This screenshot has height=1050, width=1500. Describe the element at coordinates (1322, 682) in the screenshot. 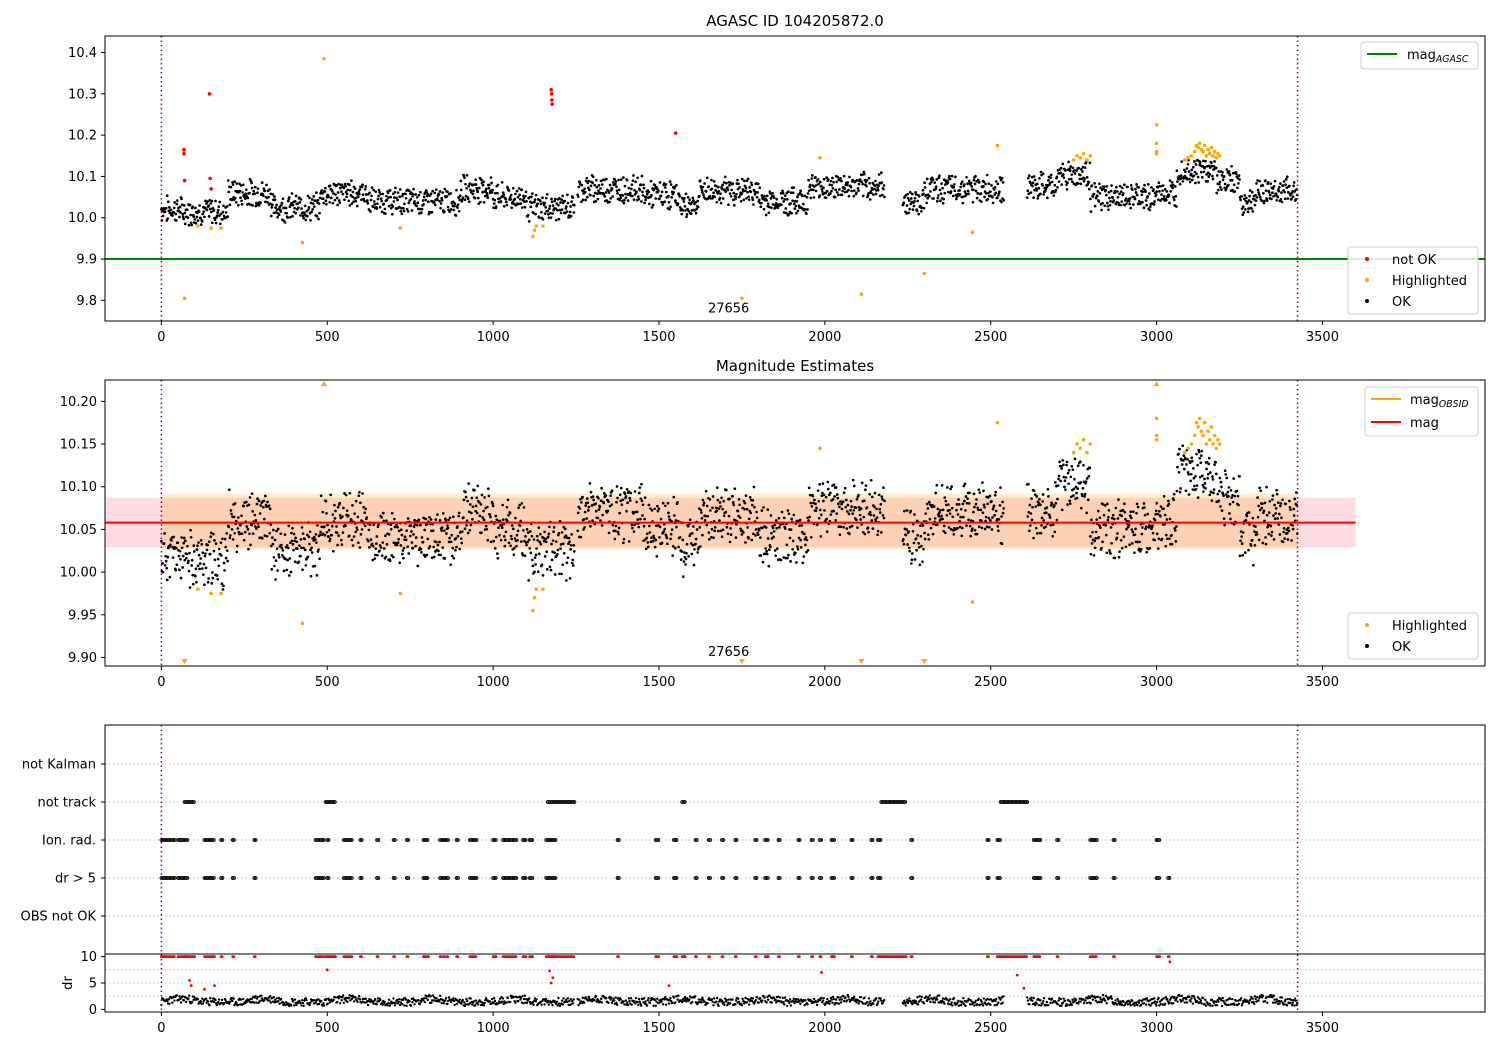

I see `x-tick-label: 3500` at that location.